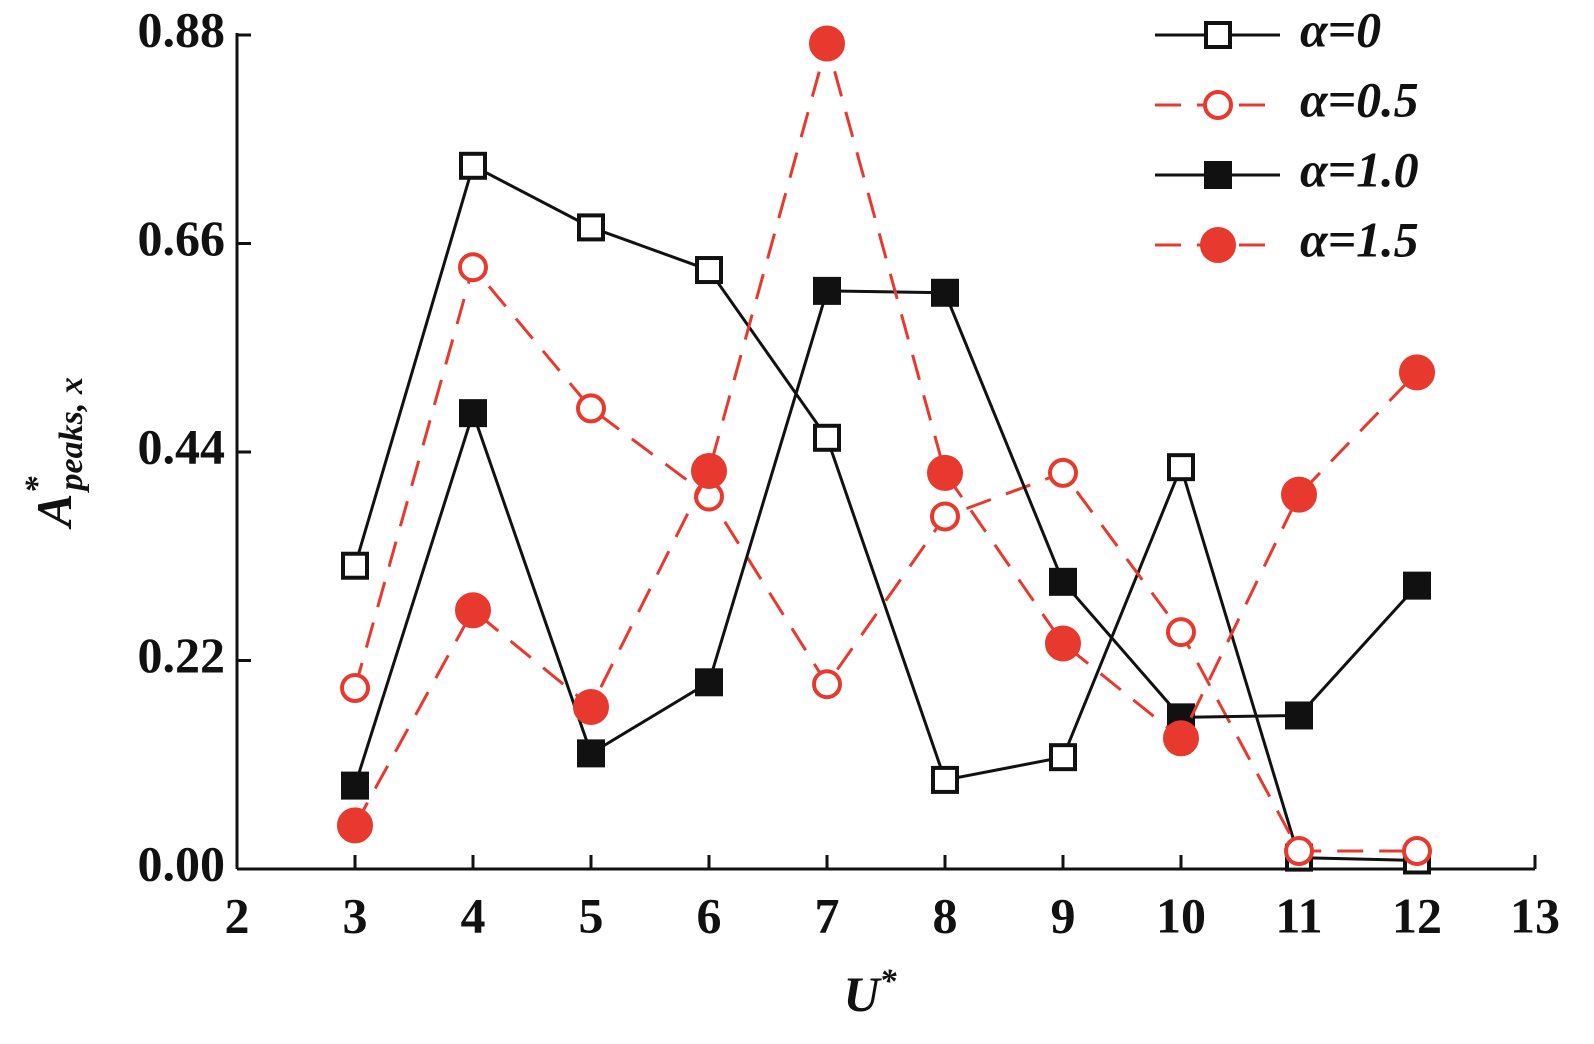  Describe the element at coordinates (182, 238) in the screenshot. I see `y-tick-label: 0.66` at that location.